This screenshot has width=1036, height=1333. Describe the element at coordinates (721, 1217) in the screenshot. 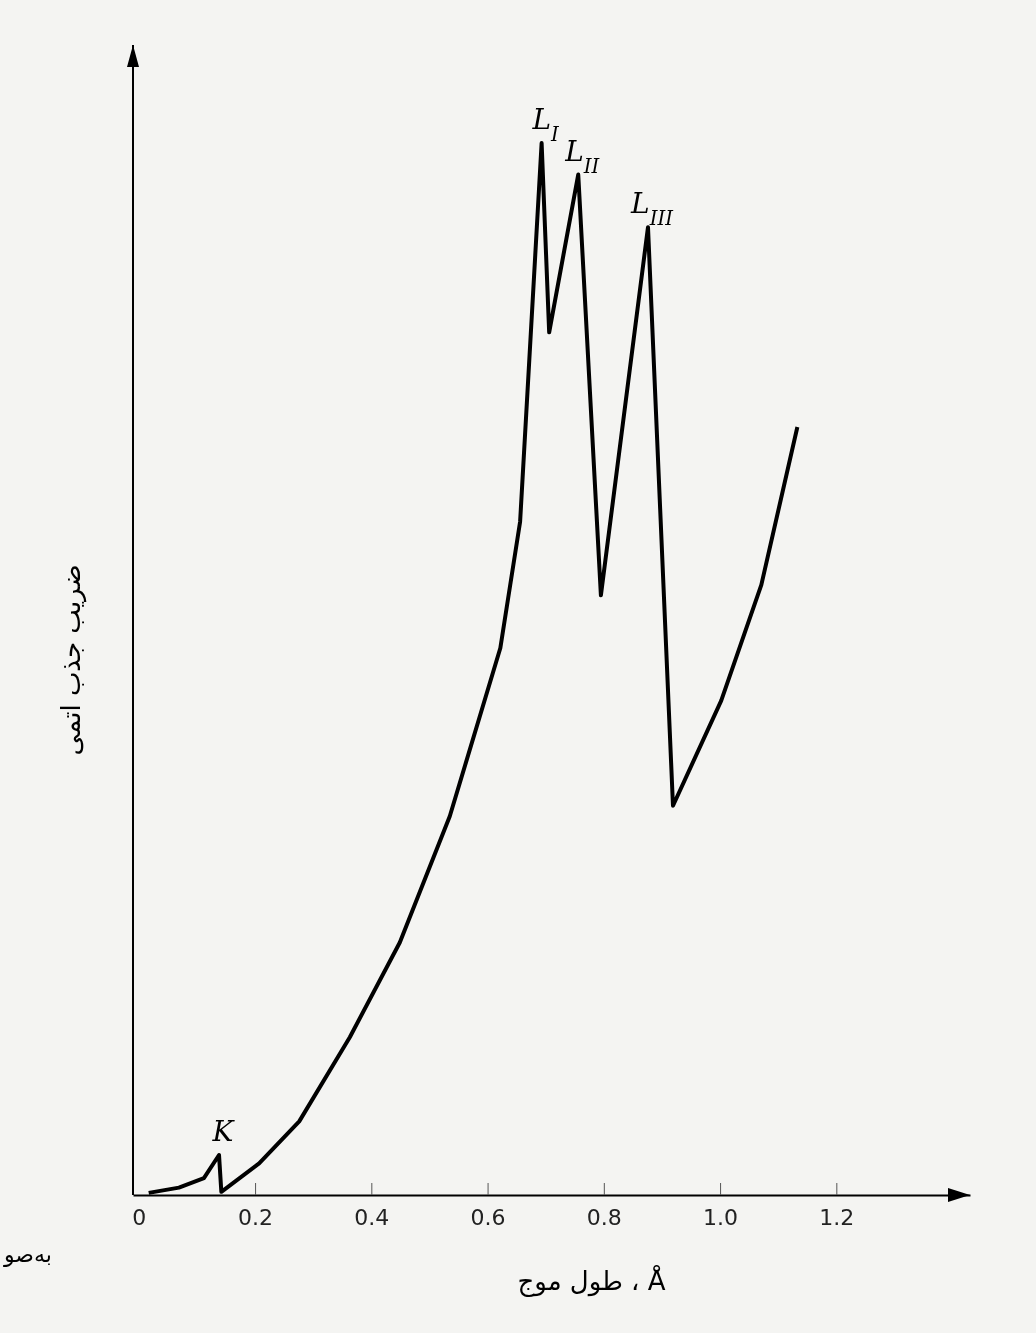

I see `x-tick-label: 1.0` at that location.